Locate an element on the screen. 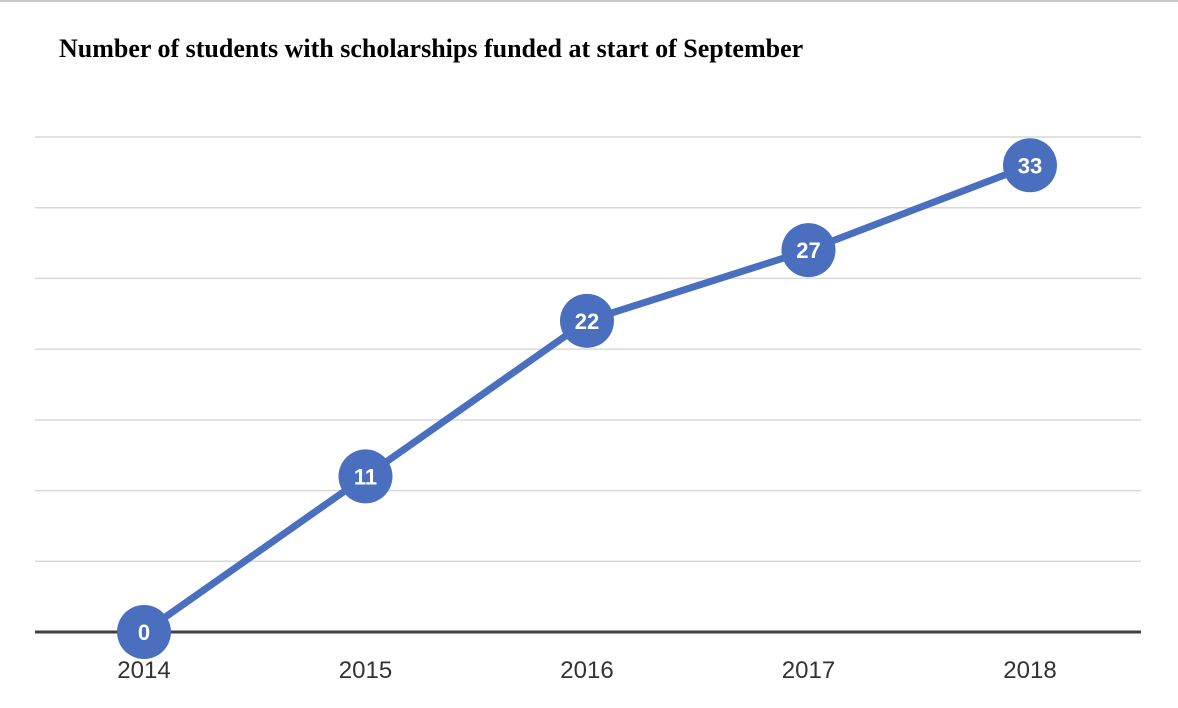 Image resolution: width=1178 pixels, height=708 pixels. x-tick-label: 2015 is located at coordinates (365, 670).